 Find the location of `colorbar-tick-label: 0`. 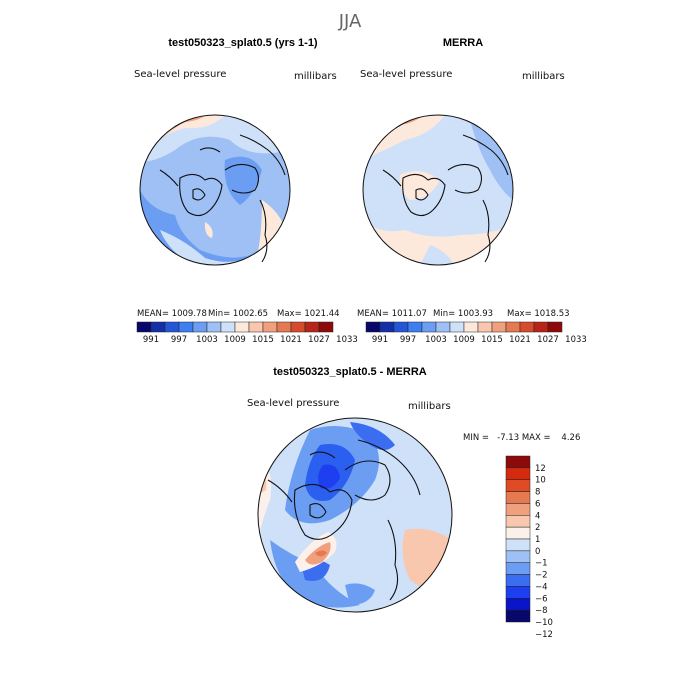

colorbar-tick-label: 0 is located at coordinates (537, 552).